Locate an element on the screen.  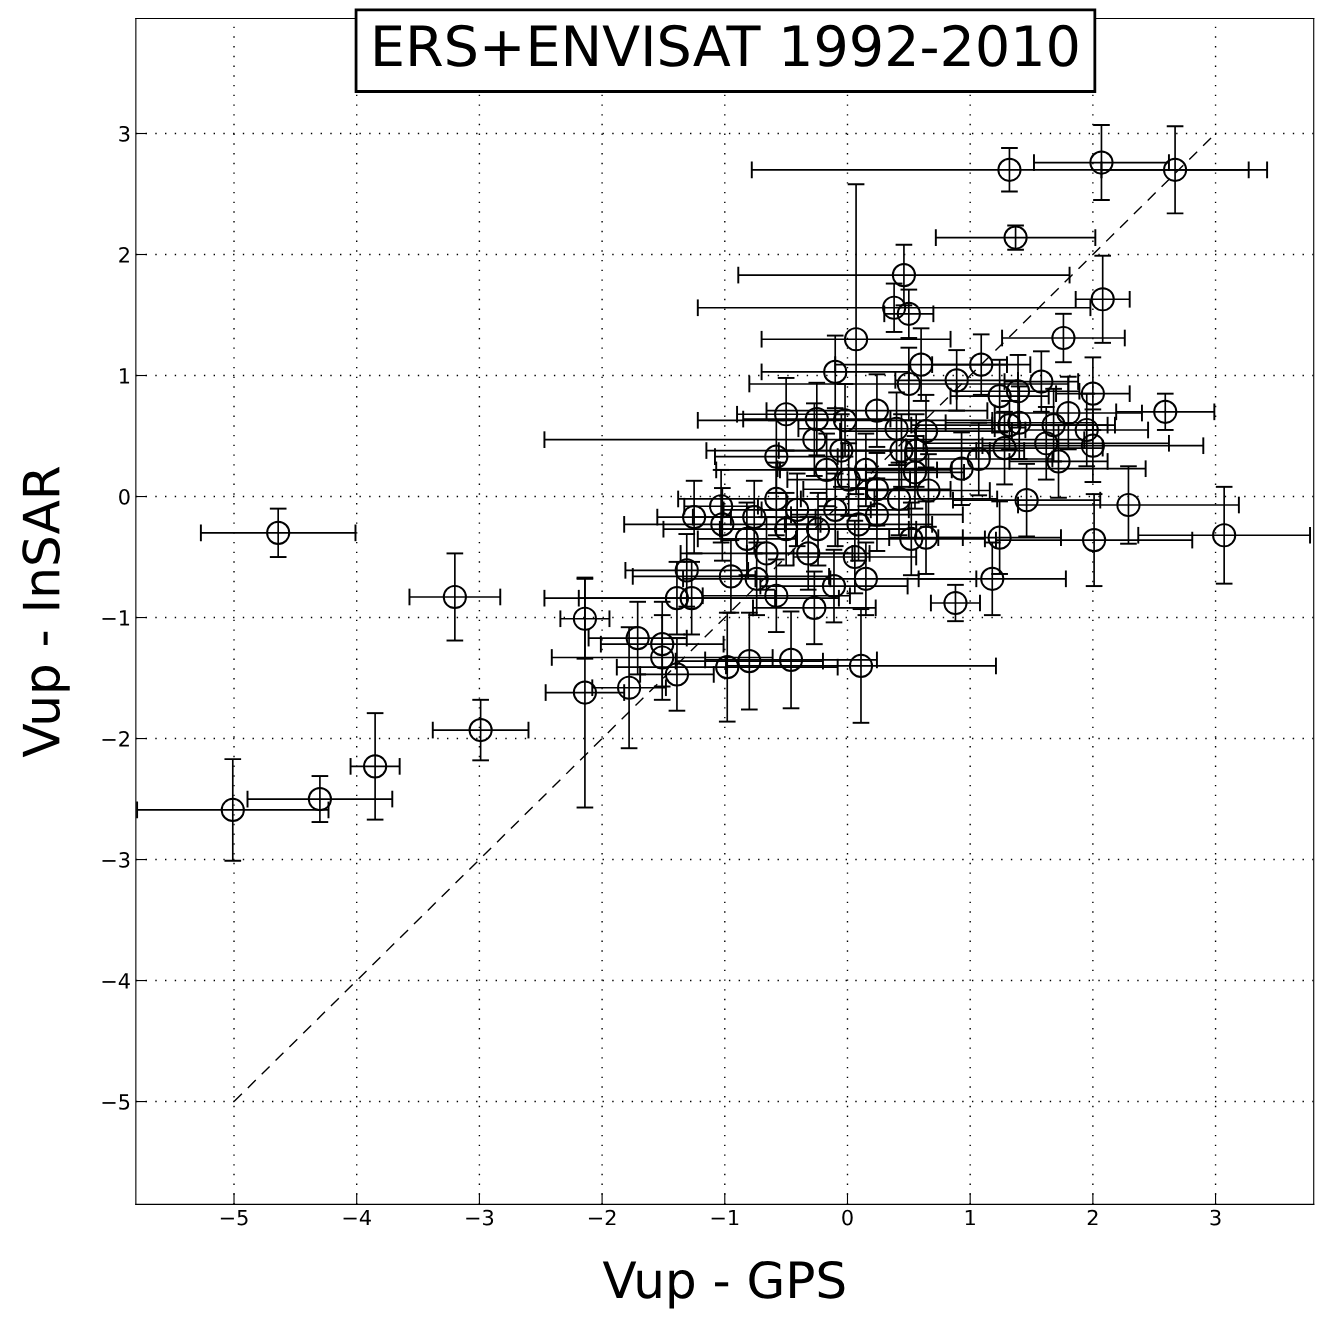
x-tick-label: −1 is located at coordinates (725, 1217).